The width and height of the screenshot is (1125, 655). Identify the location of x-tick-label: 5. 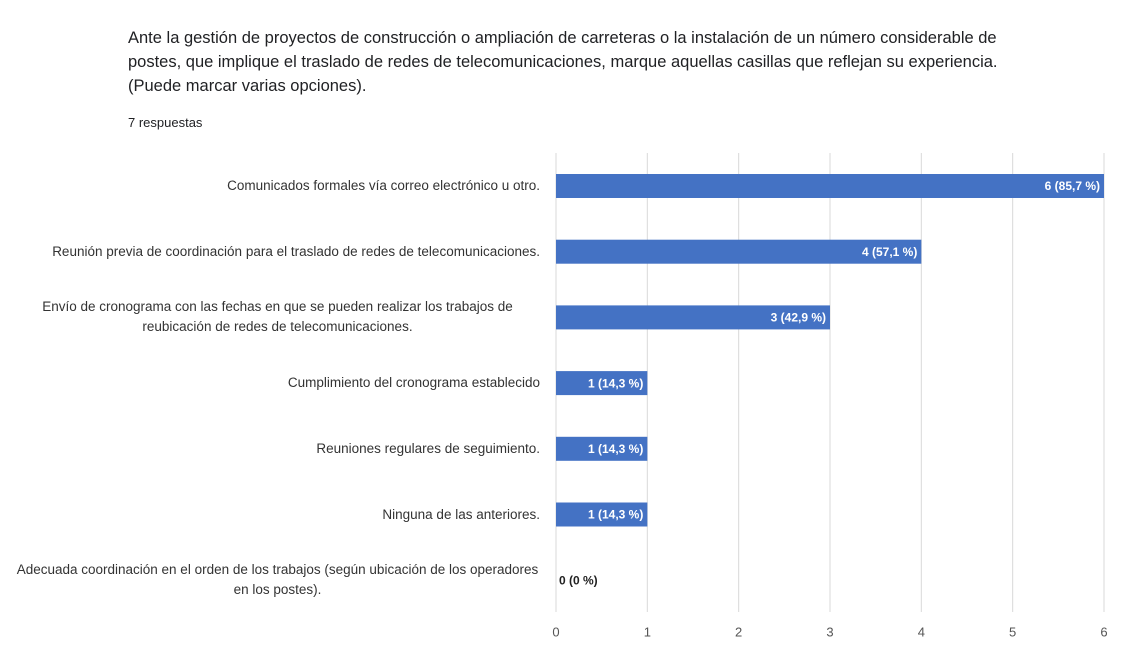
(1012, 631).